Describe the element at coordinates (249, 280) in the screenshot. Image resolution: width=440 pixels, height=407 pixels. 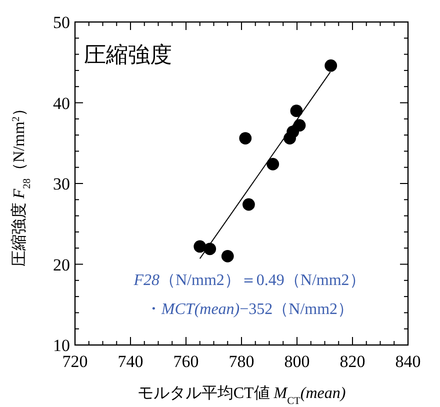
I see `annotation: F28（N/mm2）＝0.49（N/mm2）` at that location.